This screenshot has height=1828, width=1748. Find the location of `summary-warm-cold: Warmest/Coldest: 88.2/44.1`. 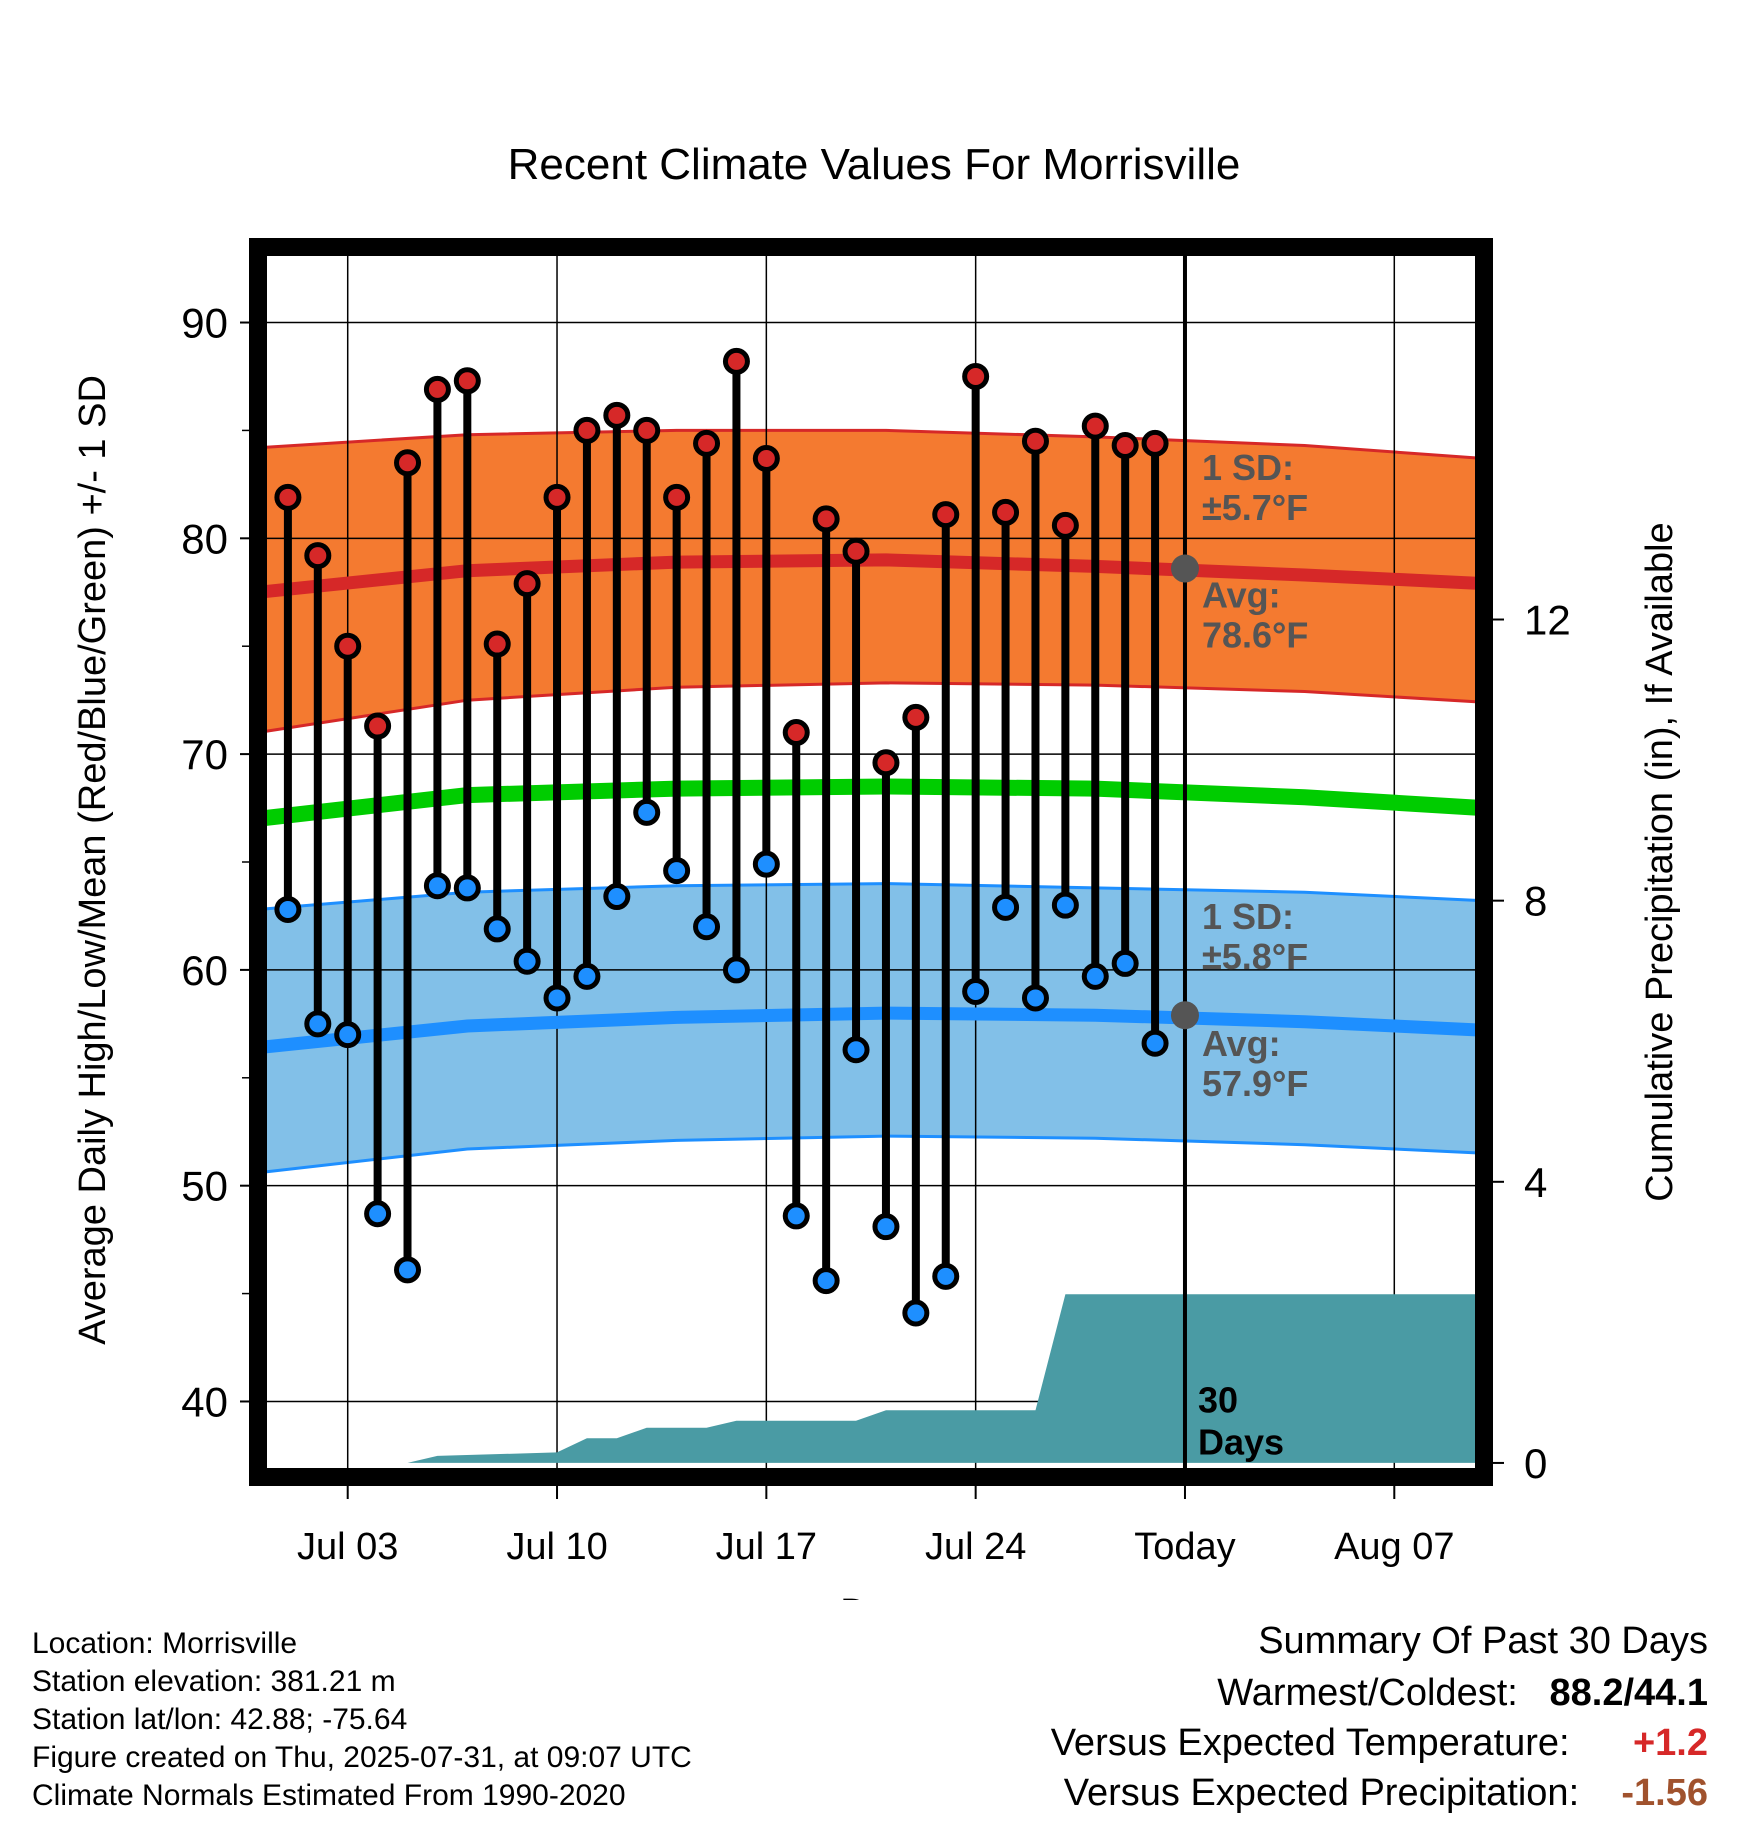

summary-warm-cold: Warmest/Coldest: 88.2/44.1 is located at coordinates (1462, 1693).